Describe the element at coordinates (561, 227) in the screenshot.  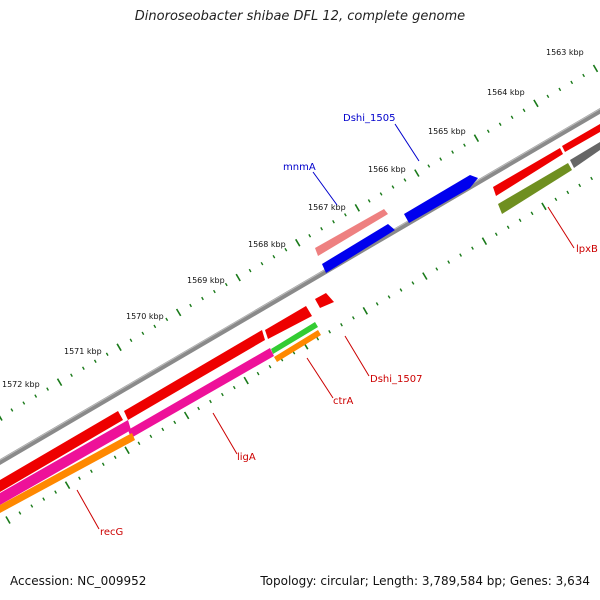
I see `callout-line-lpxb` at that location.